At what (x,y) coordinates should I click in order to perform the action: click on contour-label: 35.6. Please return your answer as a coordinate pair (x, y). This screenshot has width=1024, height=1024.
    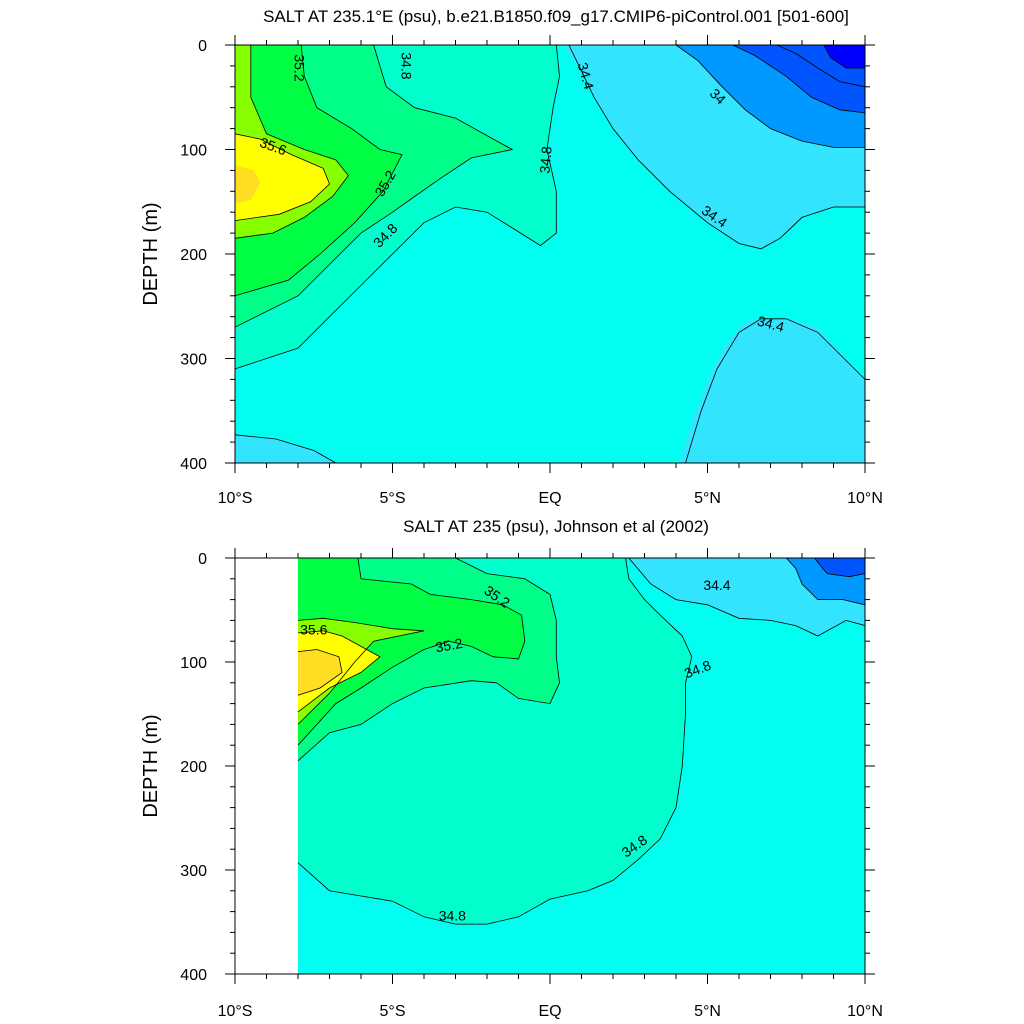
    Looking at the image, I should click on (313, 630).